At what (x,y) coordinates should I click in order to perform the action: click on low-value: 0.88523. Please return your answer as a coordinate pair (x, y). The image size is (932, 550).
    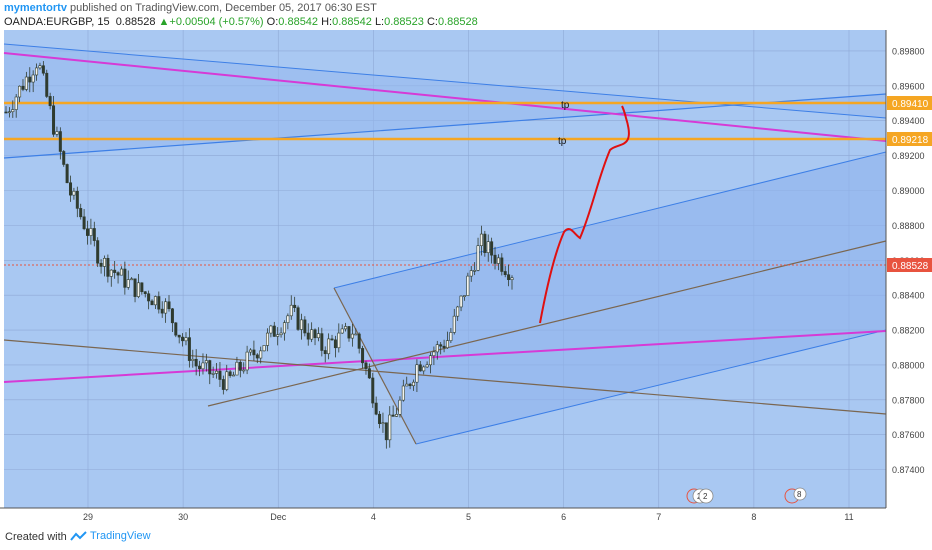
    Looking at the image, I should click on (404, 22).